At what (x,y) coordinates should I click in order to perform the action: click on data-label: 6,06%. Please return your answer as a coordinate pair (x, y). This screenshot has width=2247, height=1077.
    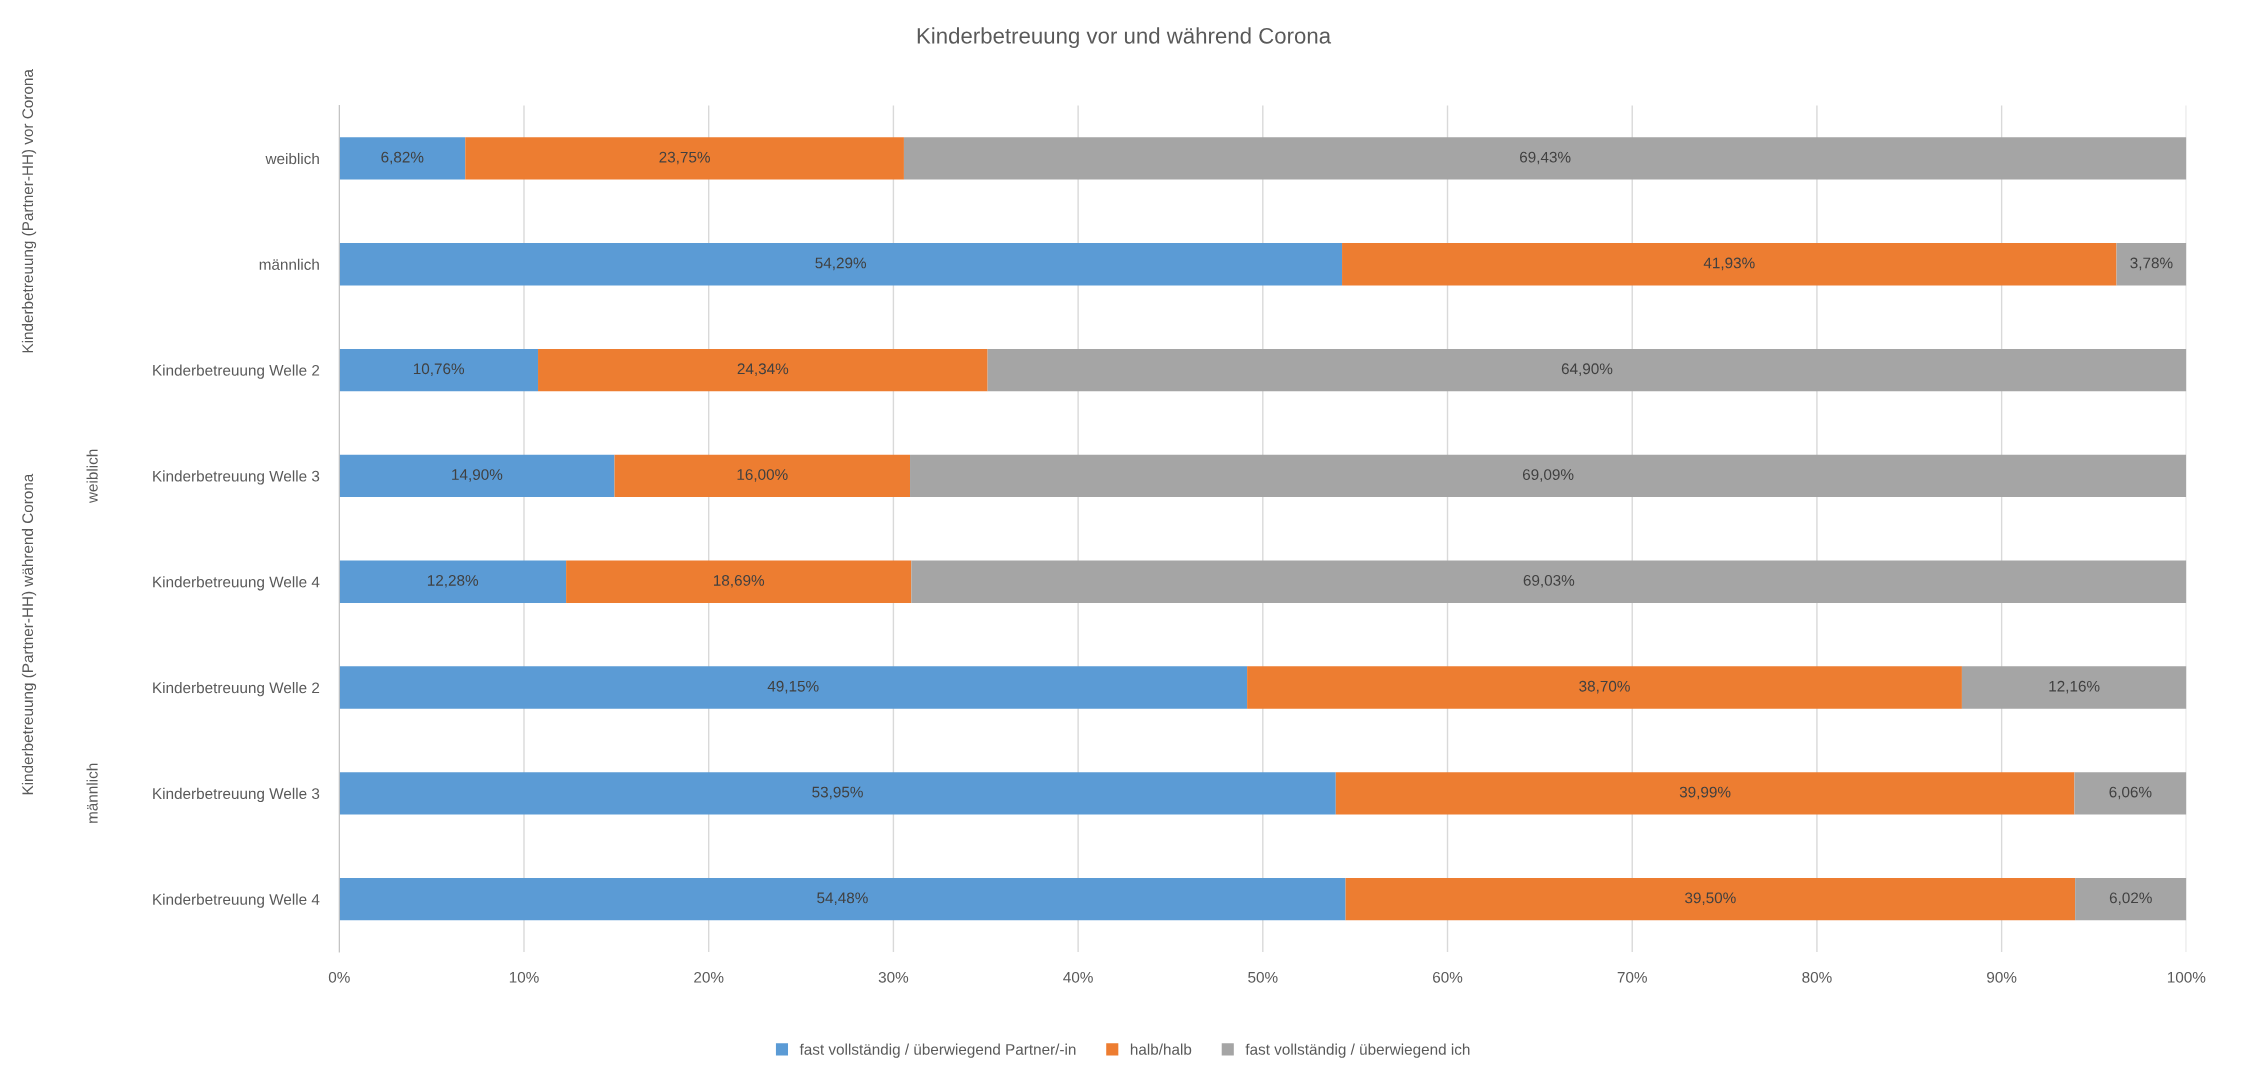
    Looking at the image, I should click on (2130, 793).